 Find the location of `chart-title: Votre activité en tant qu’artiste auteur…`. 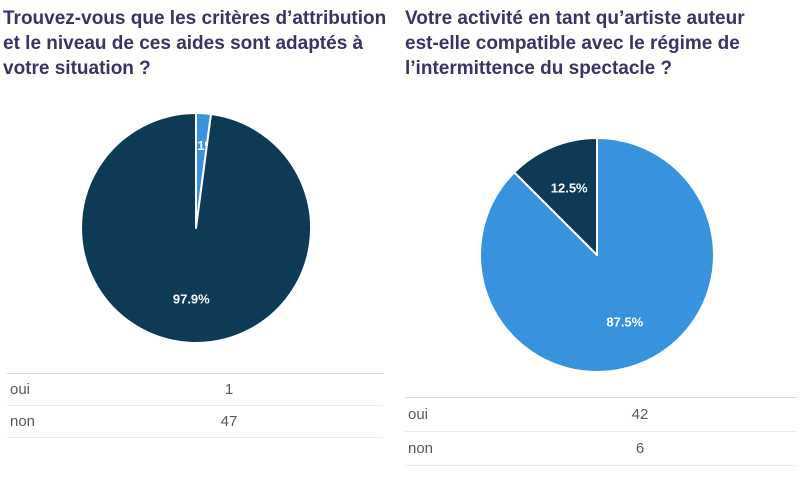

chart-title: Votre activité en tant qu’artiste auteur… is located at coordinates (575, 43).